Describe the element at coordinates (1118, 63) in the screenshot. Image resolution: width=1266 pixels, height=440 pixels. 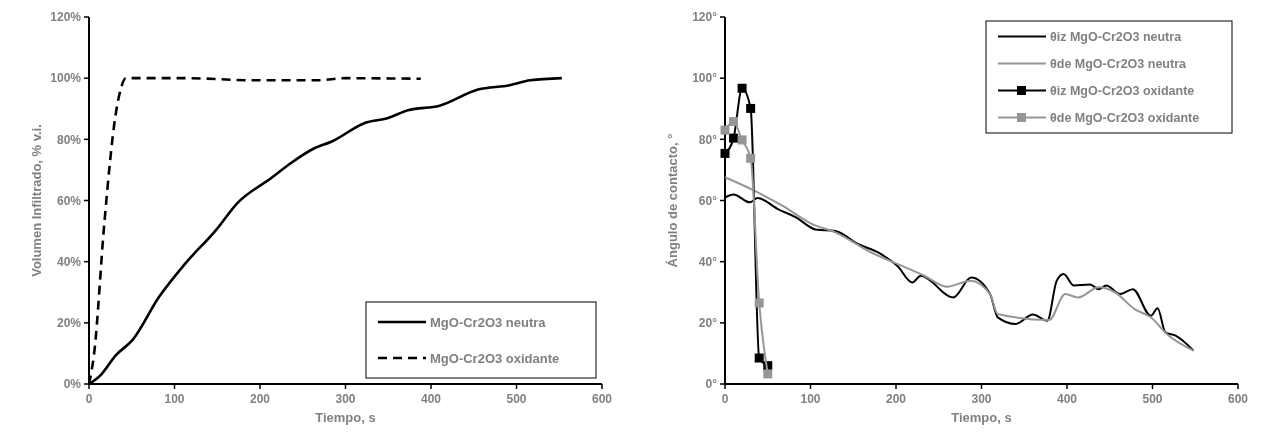
I see `legend-label: θde MgO-Cr2O3 neutra` at that location.